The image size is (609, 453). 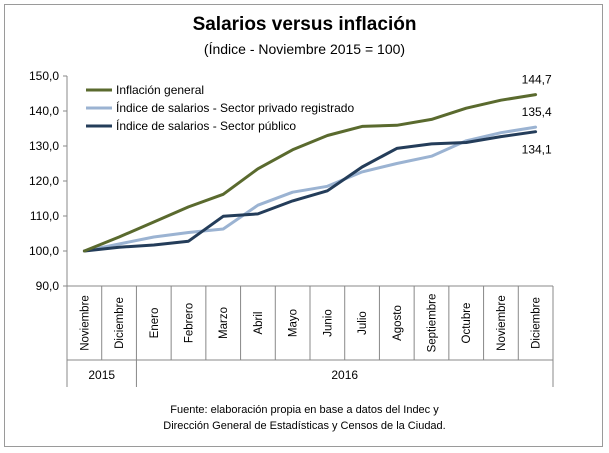 What do you see at coordinates (304, 24) in the screenshot?
I see `chart-title: Salarios versus inflación` at bounding box center [304, 24].